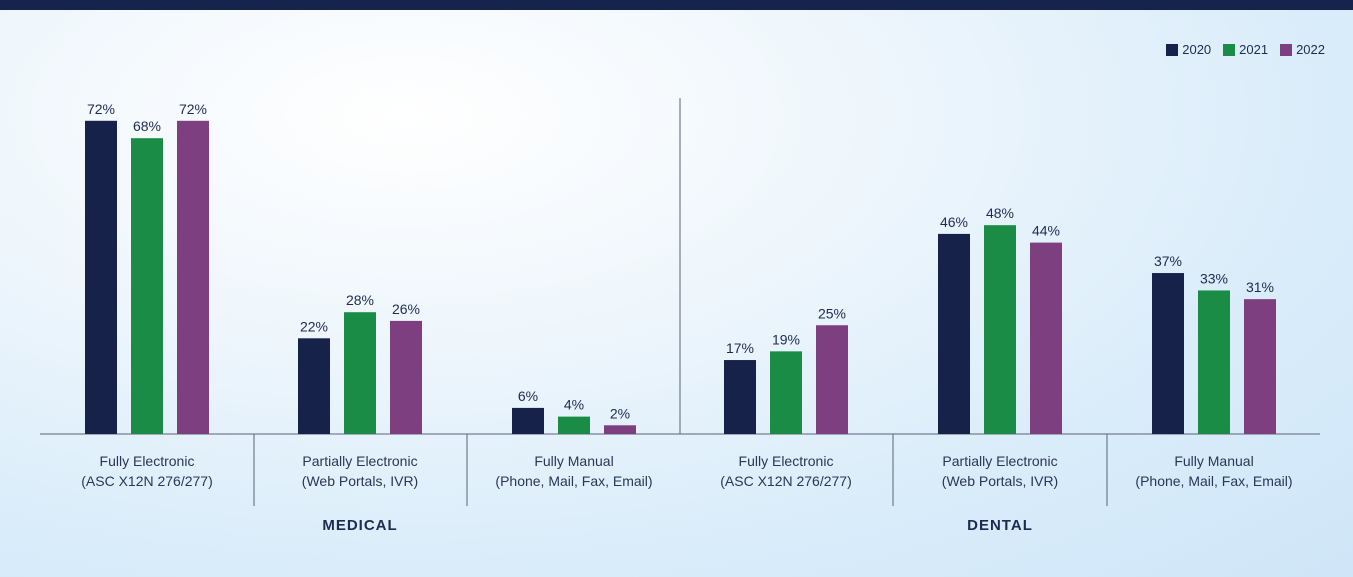 The height and width of the screenshot is (577, 1353). What do you see at coordinates (1260, 287) in the screenshot?
I see `bar-value-label: 31%` at bounding box center [1260, 287].